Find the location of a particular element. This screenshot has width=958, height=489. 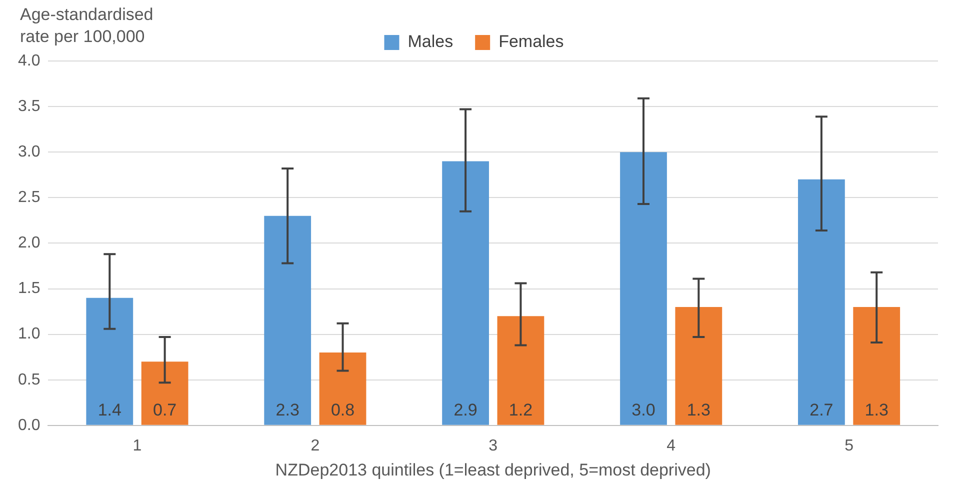

data-label: 1.2 is located at coordinates (520, 410).